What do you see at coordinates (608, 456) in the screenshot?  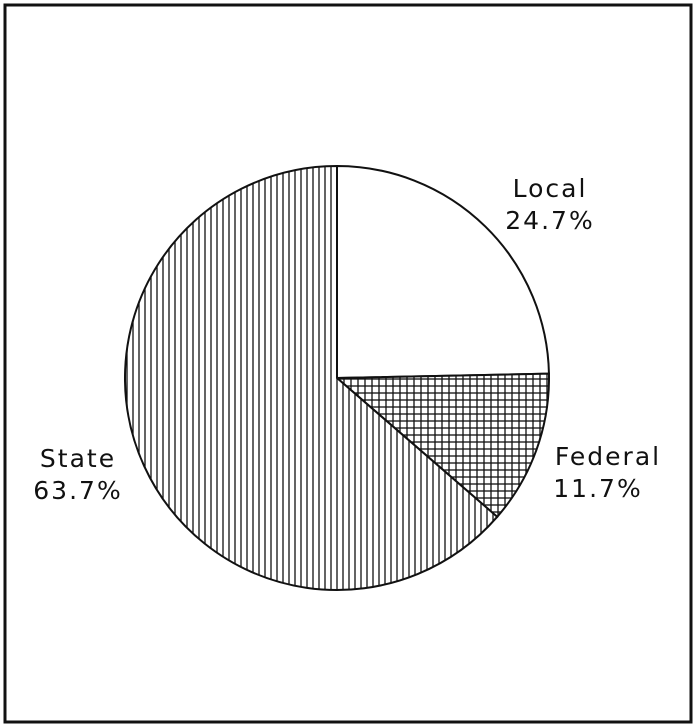 I see `slice-label: Federal` at bounding box center [608, 456].